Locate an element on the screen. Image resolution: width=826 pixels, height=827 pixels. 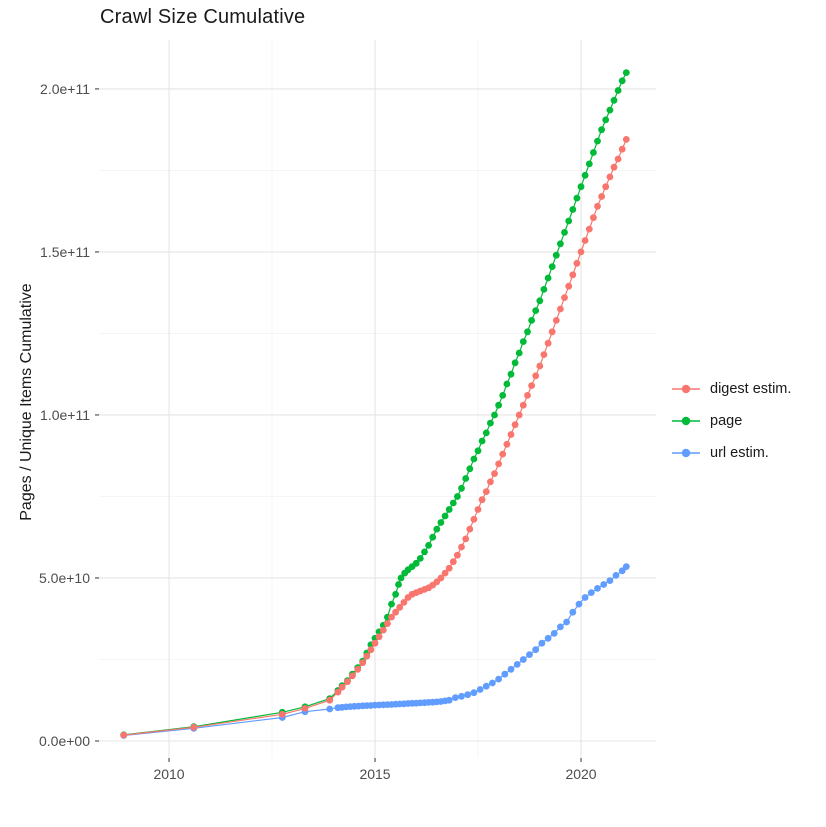
legend-label-page: page is located at coordinates (726, 420).